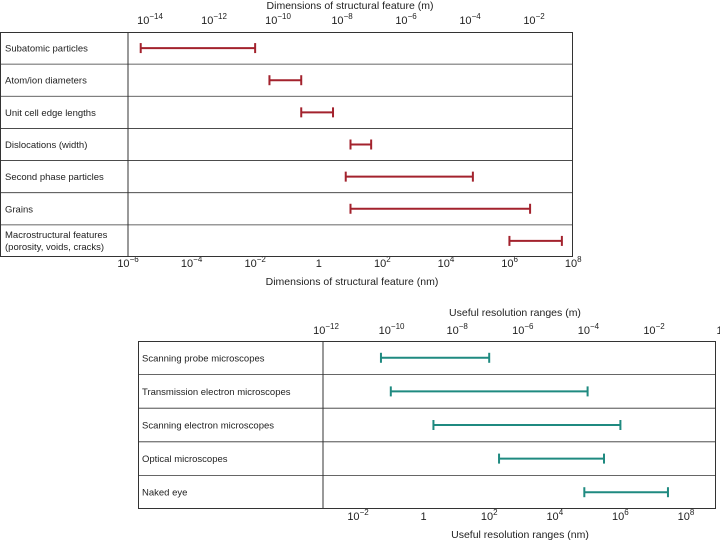 The image size is (720, 540). I want to click on row-label: Unit cell edge lengths, so click(50, 113).